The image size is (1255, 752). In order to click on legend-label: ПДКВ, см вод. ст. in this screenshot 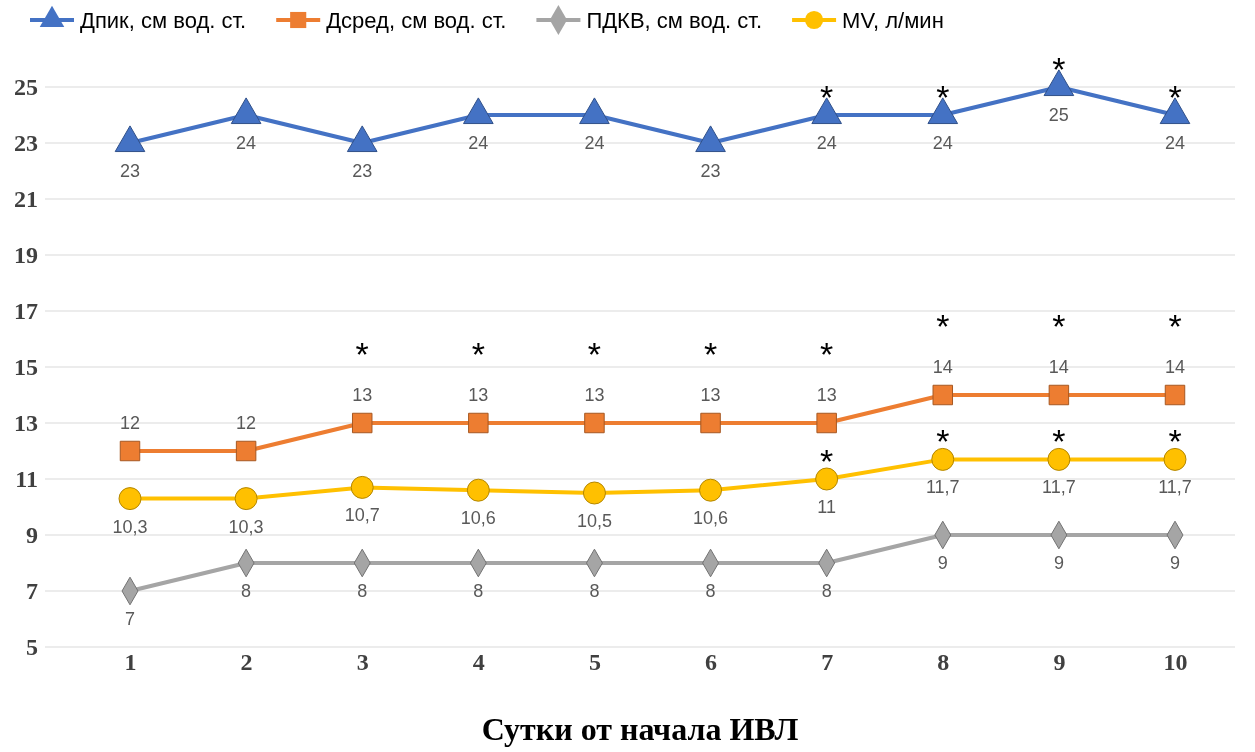, I will do `click(674, 20)`.